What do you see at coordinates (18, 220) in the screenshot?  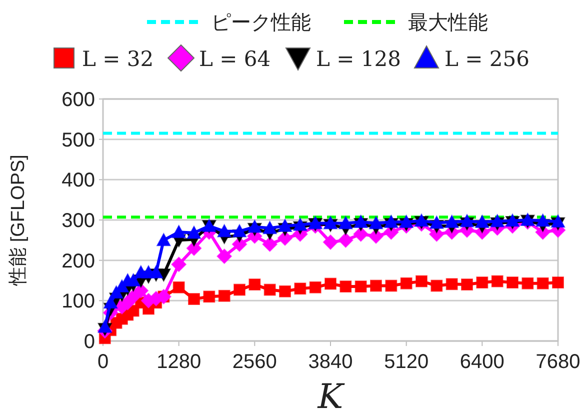 I see `y-axis-title: 性能 [GFLOPS]` at bounding box center [18, 220].